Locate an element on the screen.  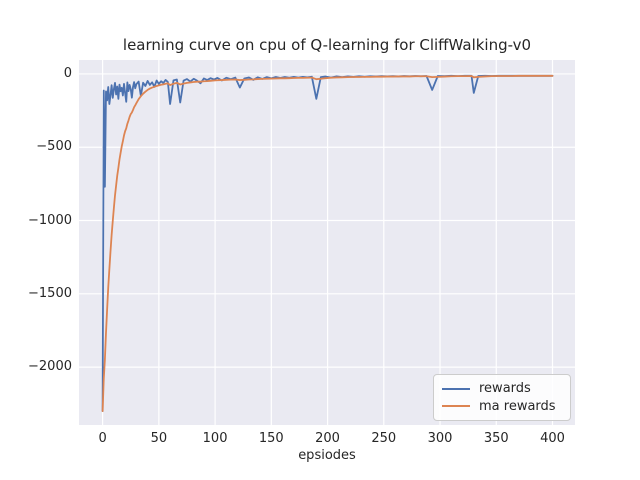
y-tick-label: 0 is located at coordinates (67, 73).